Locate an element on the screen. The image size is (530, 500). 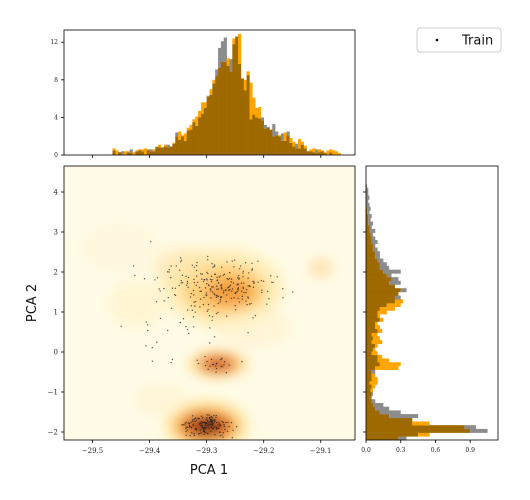
right-histogram-bars is located at coordinates (427, 312).